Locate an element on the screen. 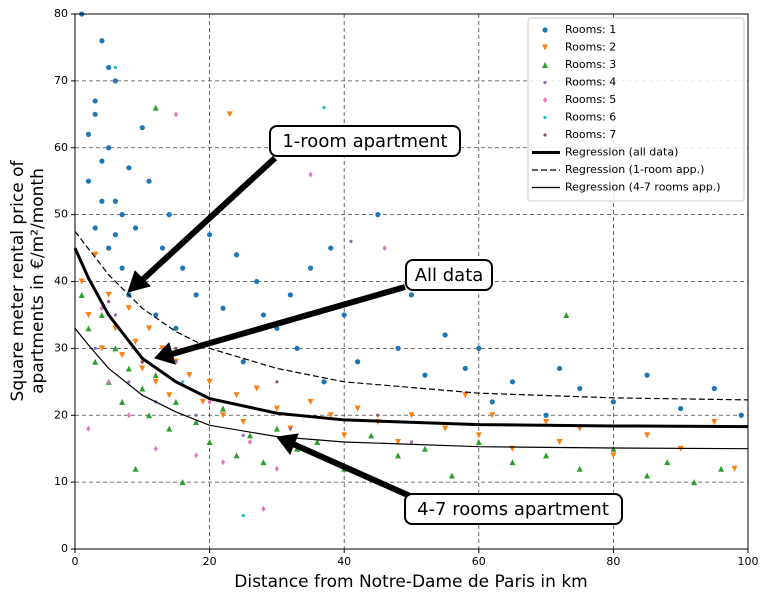 This screenshot has width=768, height=599. y-tick-label: 60 is located at coordinates (61, 147).